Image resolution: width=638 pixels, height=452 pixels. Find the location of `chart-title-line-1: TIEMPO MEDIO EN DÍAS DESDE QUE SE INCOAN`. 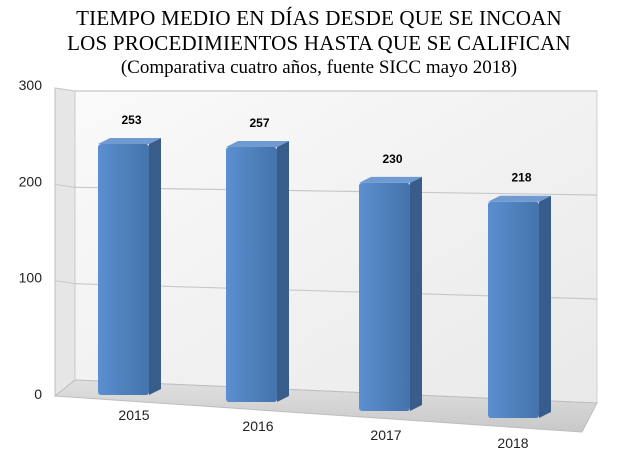

chart-title-line-1: TIEMPO MEDIO EN DÍAS DESDE QUE SE INCOAN is located at coordinates (319, 18).